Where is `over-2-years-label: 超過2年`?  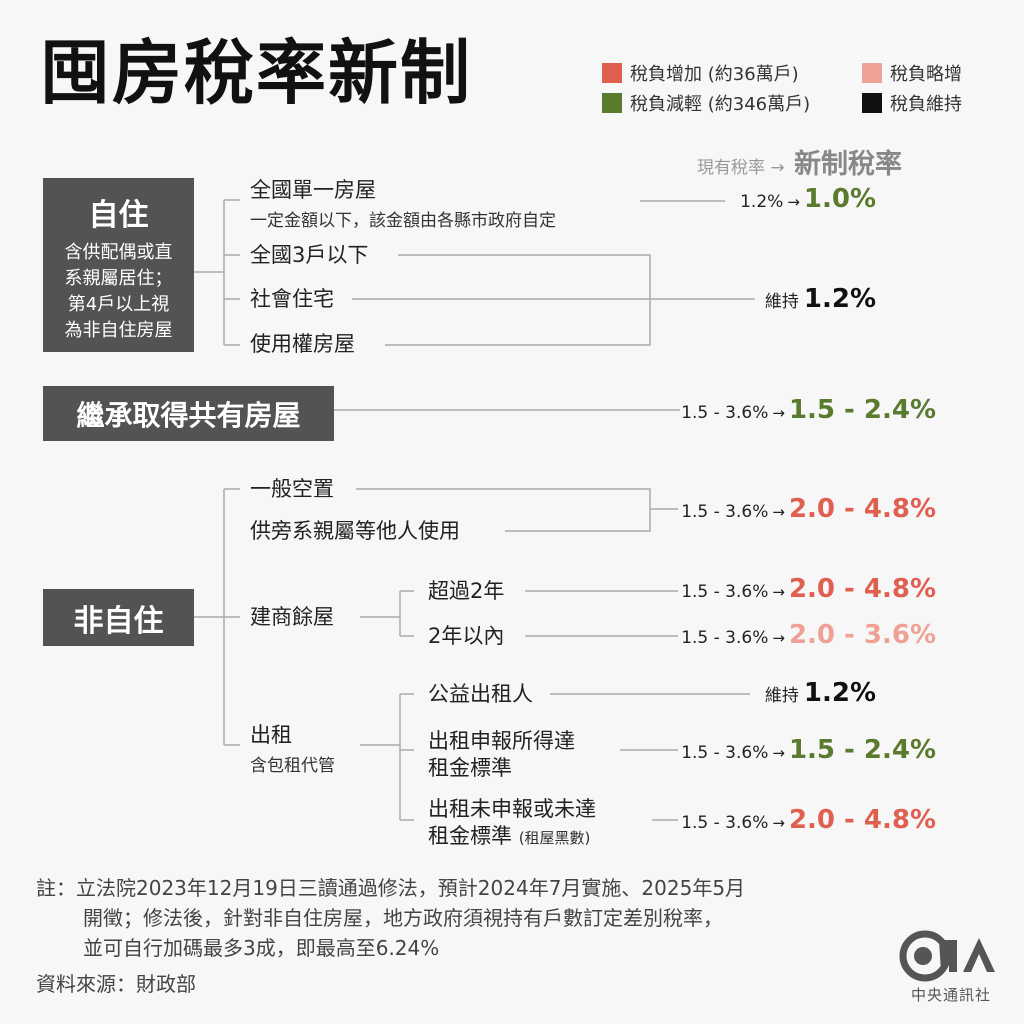 over-2-years-label: 超過2年 is located at coordinates (466, 591).